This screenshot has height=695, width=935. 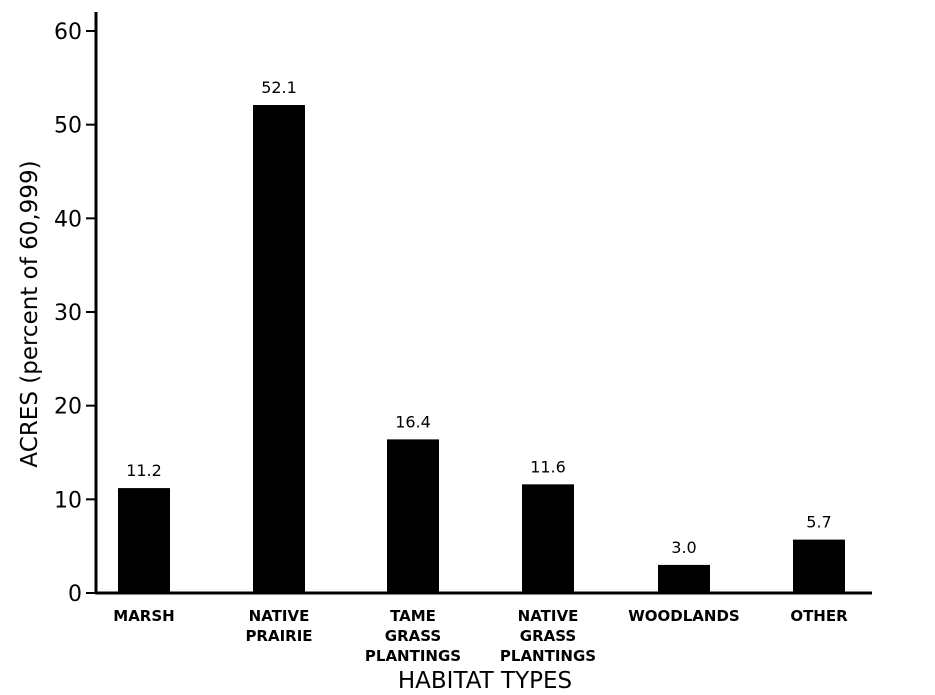 What do you see at coordinates (485, 681) in the screenshot?
I see `x-axis-title: HABITAT TYPES` at bounding box center [485, 681].